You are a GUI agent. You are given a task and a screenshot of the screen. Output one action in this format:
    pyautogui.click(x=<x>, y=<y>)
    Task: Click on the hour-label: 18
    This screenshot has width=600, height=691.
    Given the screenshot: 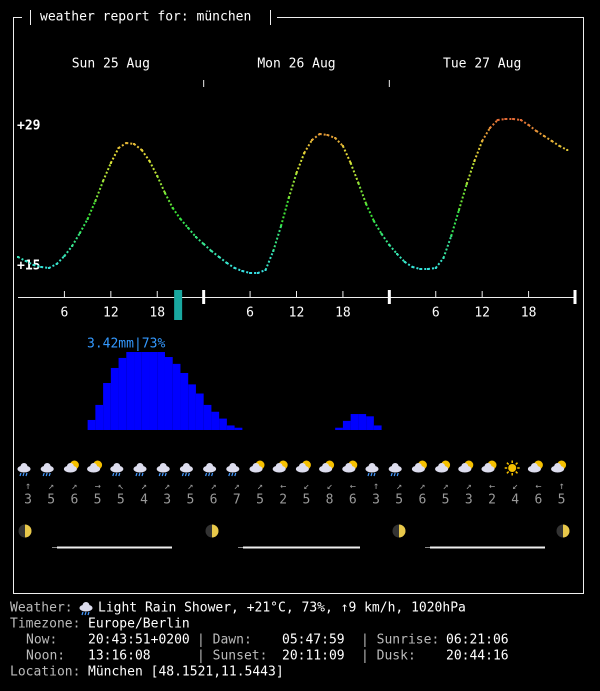 What is the action you would take?
    pyautogui.click(x=529, y=313)
    